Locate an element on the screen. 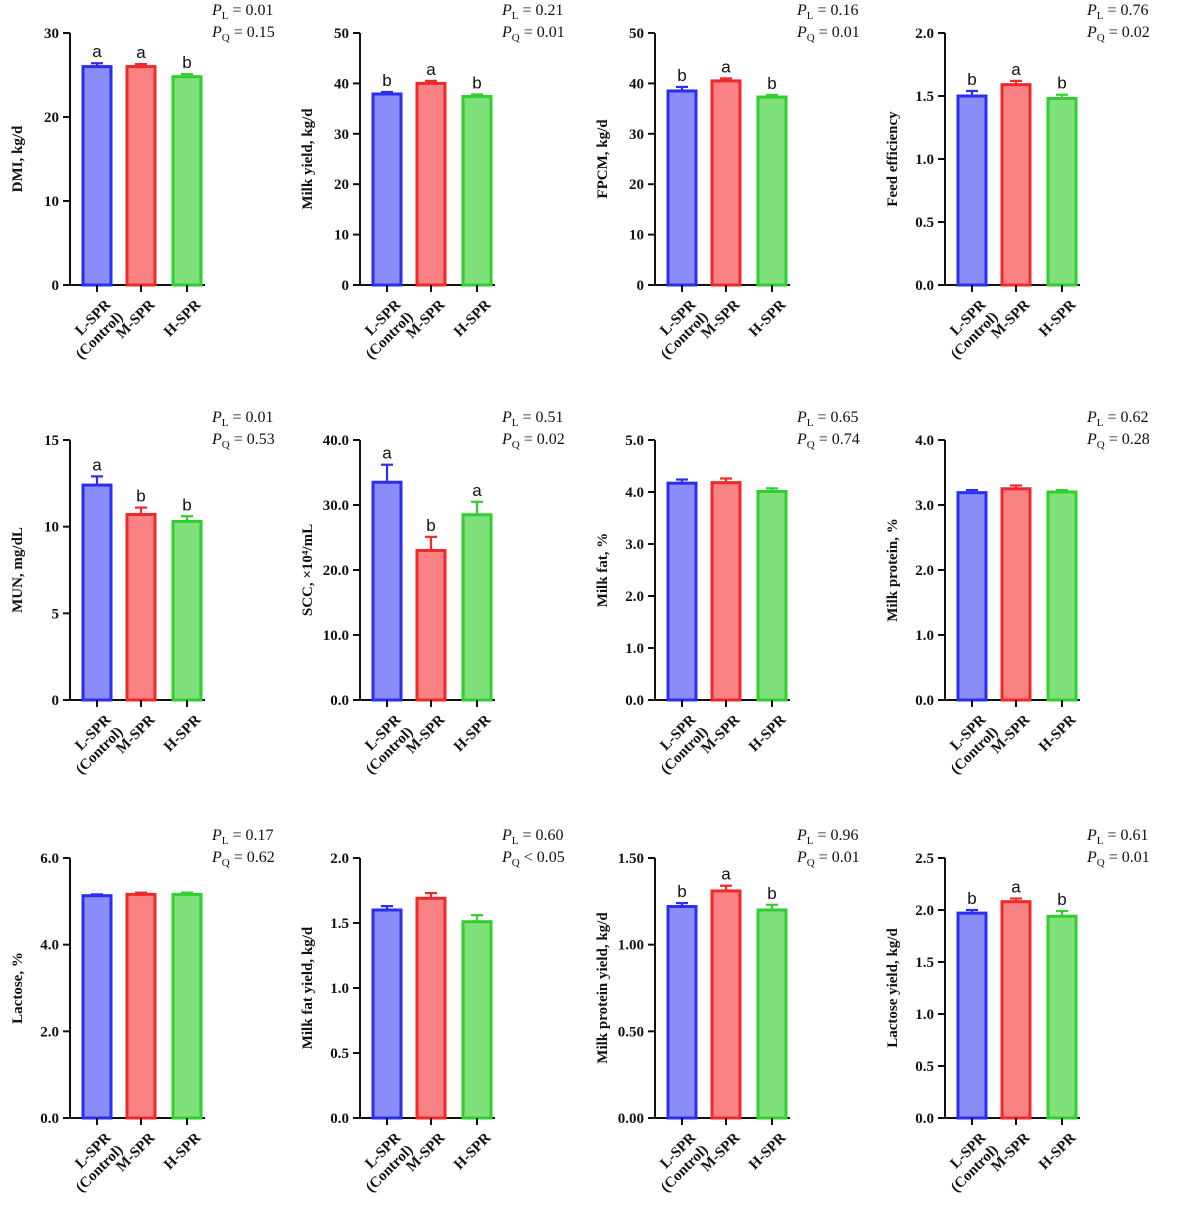  y-axis-label: Milk protein, % is located at coordinates (893, 569).